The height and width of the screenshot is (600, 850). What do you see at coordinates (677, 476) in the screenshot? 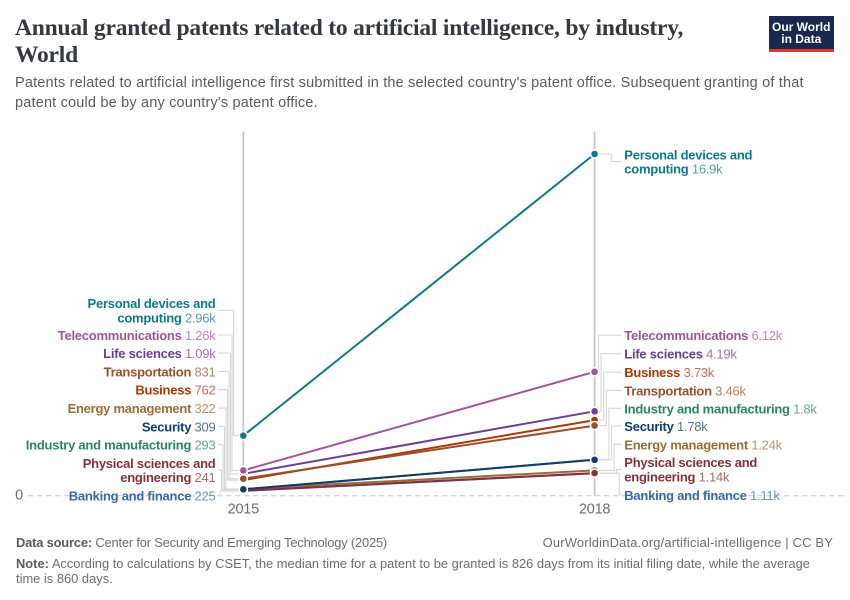
I see `svg-text: engineering 1.14k` at bounding box center [677, 476].